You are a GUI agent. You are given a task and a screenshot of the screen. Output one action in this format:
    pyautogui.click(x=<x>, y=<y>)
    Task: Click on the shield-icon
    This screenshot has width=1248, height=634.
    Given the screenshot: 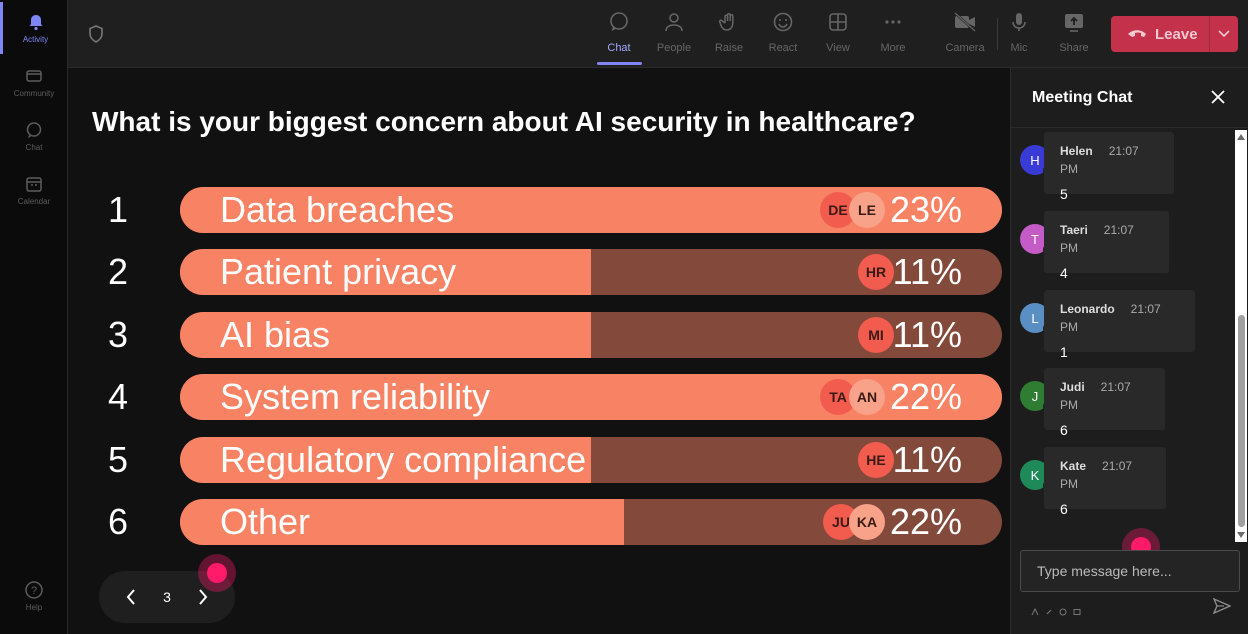 What is the action you would take?
    pyautogui.click(x=96, y=34)
    